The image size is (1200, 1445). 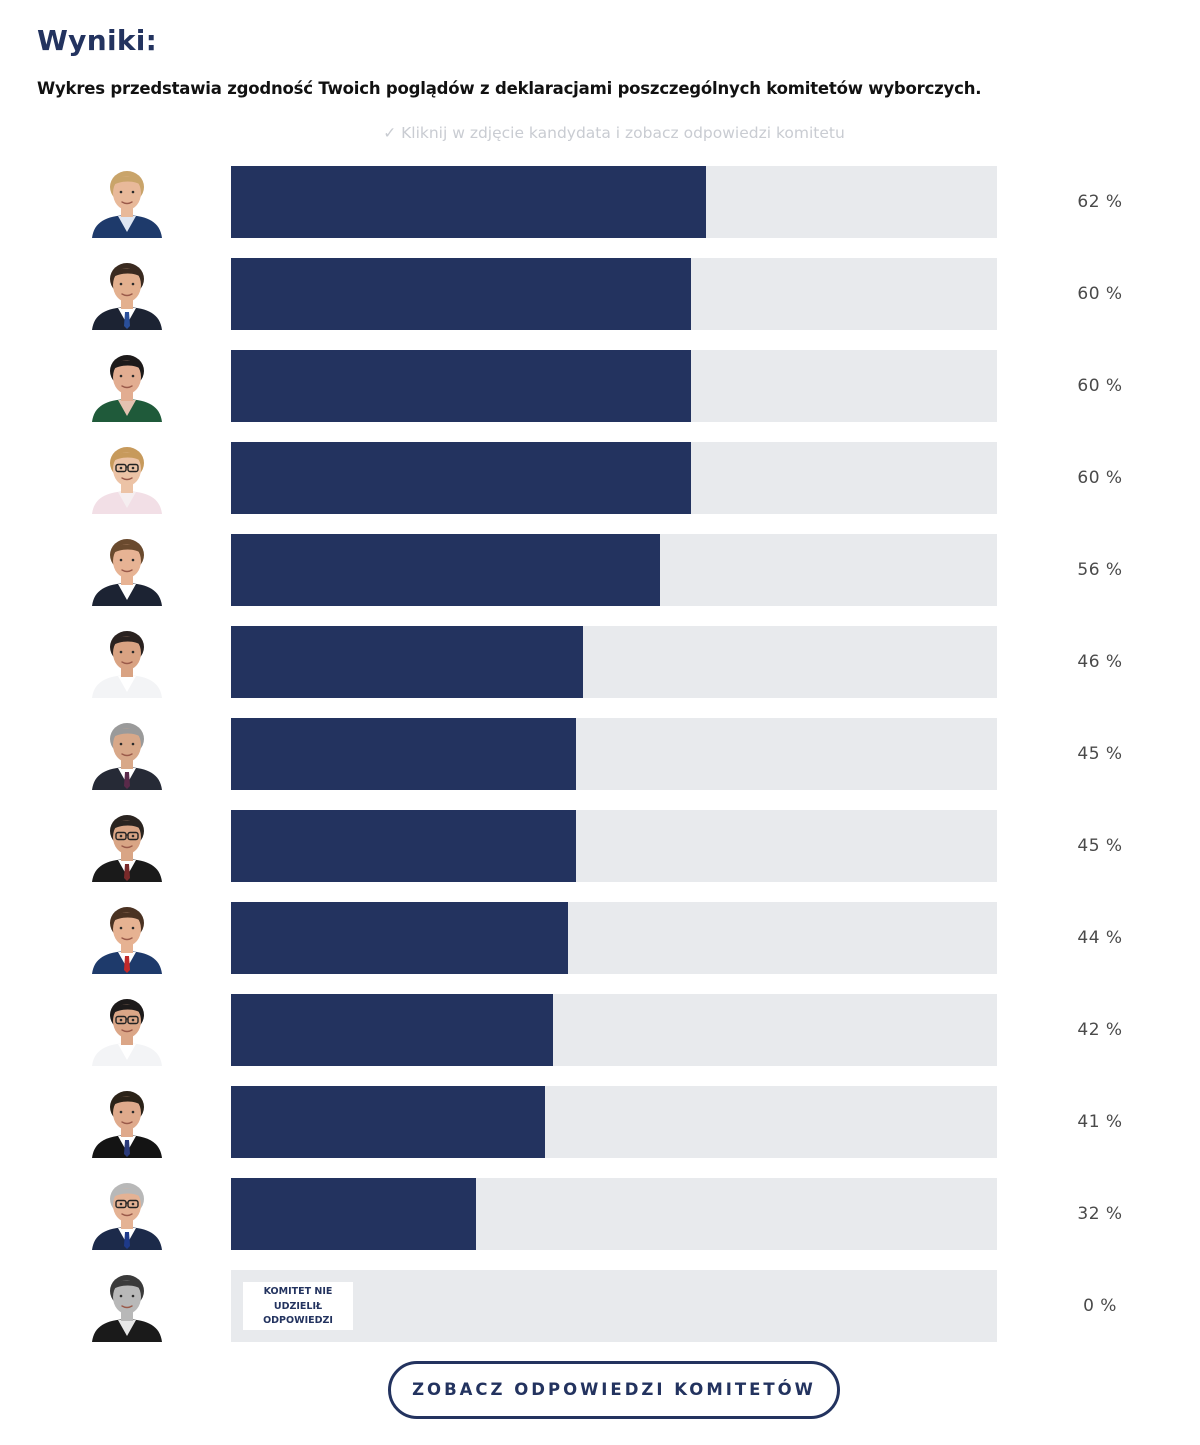 I want to click on bar-track: KOMITET NIE UDZIELIŁ ODPOWIEDZI, so click(x=614, y=1306).